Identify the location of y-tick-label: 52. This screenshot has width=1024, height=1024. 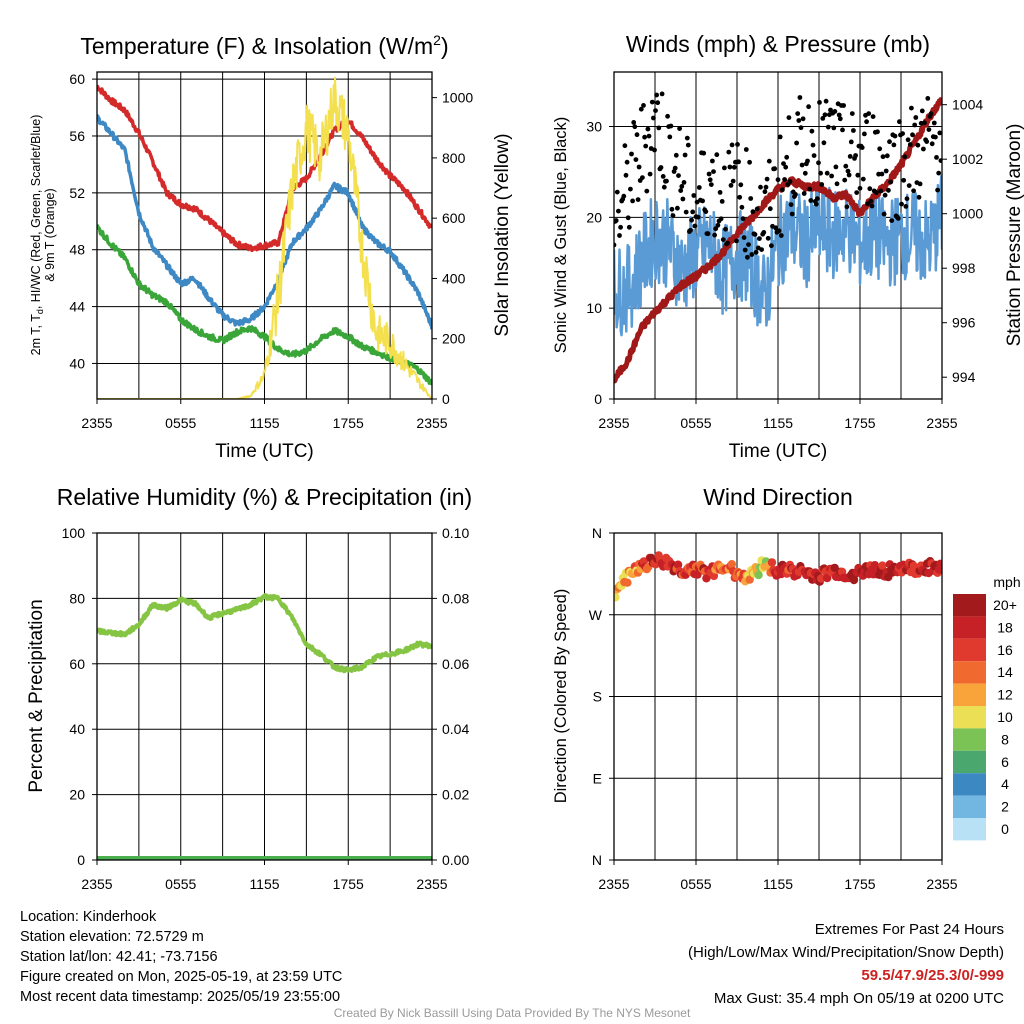
(77, 193).